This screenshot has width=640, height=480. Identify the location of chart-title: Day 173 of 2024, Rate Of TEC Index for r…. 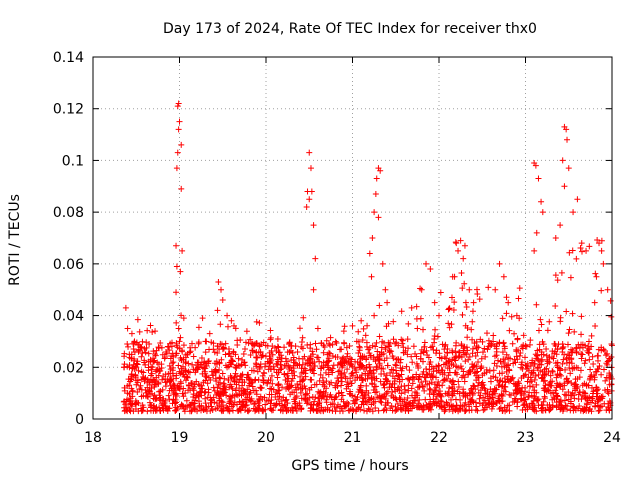
(350, 29).